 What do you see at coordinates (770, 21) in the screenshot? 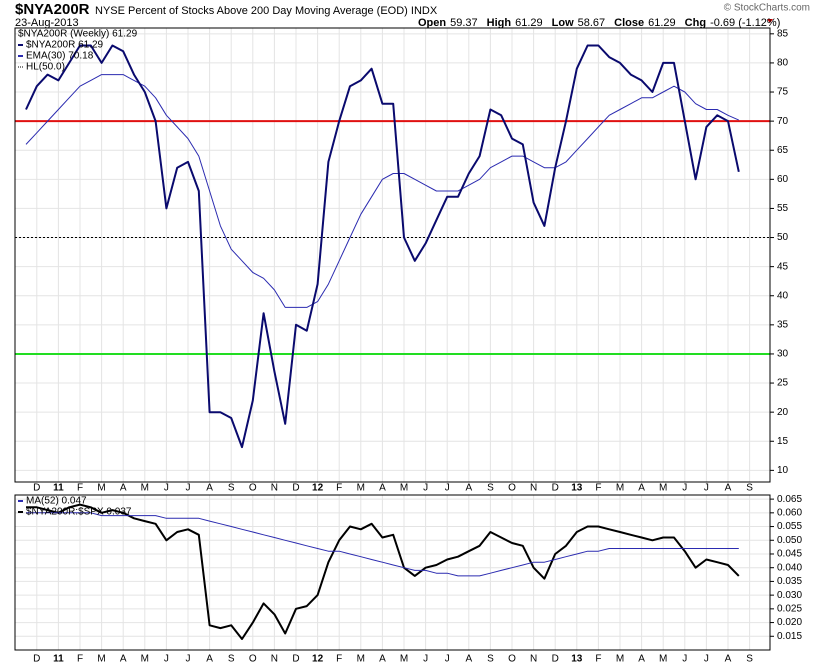
I see `down-arrow` at bounding box center [770, 21].